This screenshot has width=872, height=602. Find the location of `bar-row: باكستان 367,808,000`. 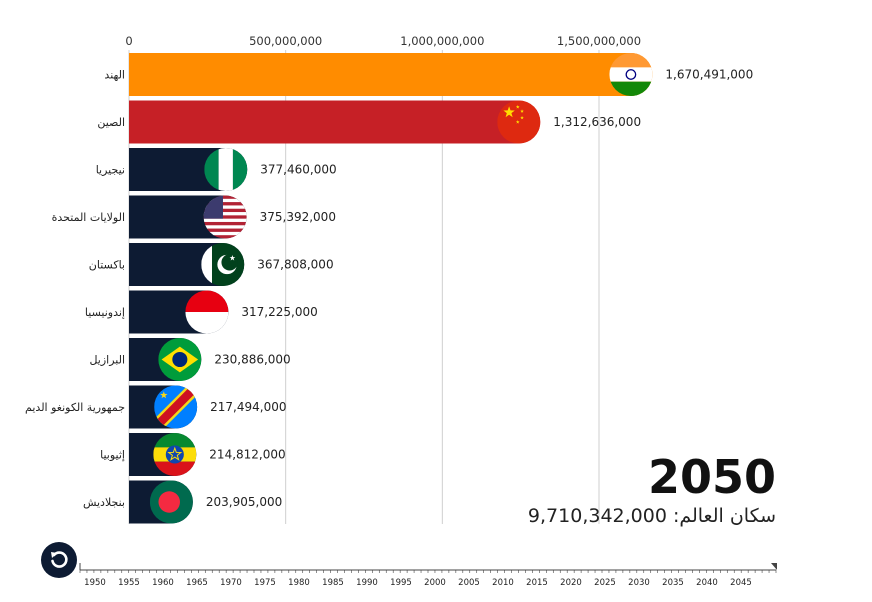

bar-row: باكستان 367,808,000 is located at coordinates (211, 264).